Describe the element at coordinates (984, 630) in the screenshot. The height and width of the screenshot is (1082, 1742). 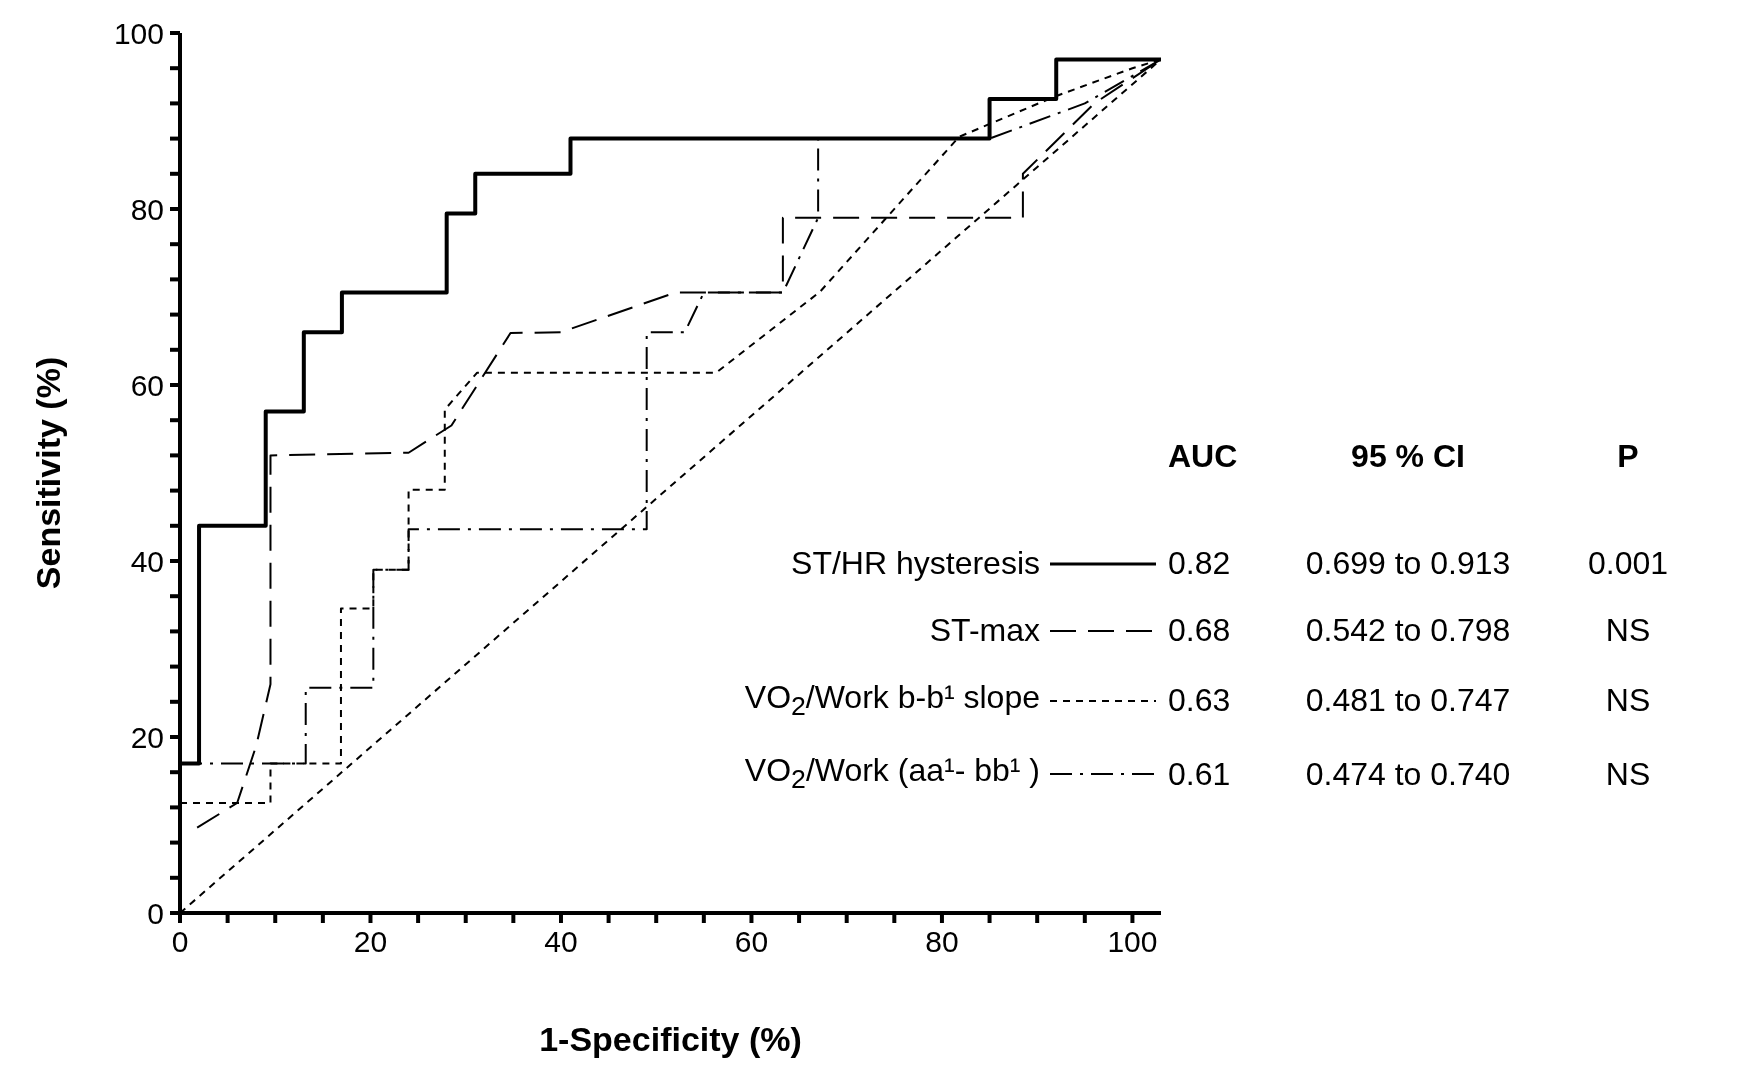
I see `legend-label: ST-max` at that location.